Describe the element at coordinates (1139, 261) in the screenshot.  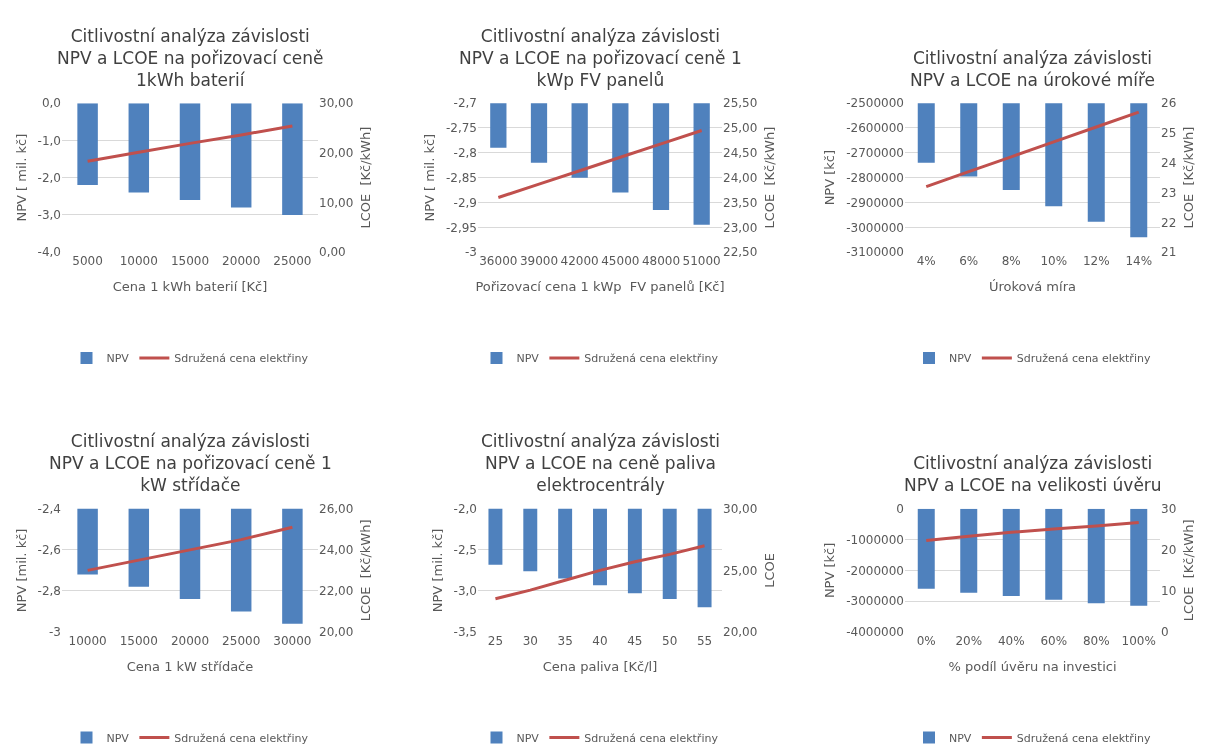
I see `x-tick-label: 14%` at that location.